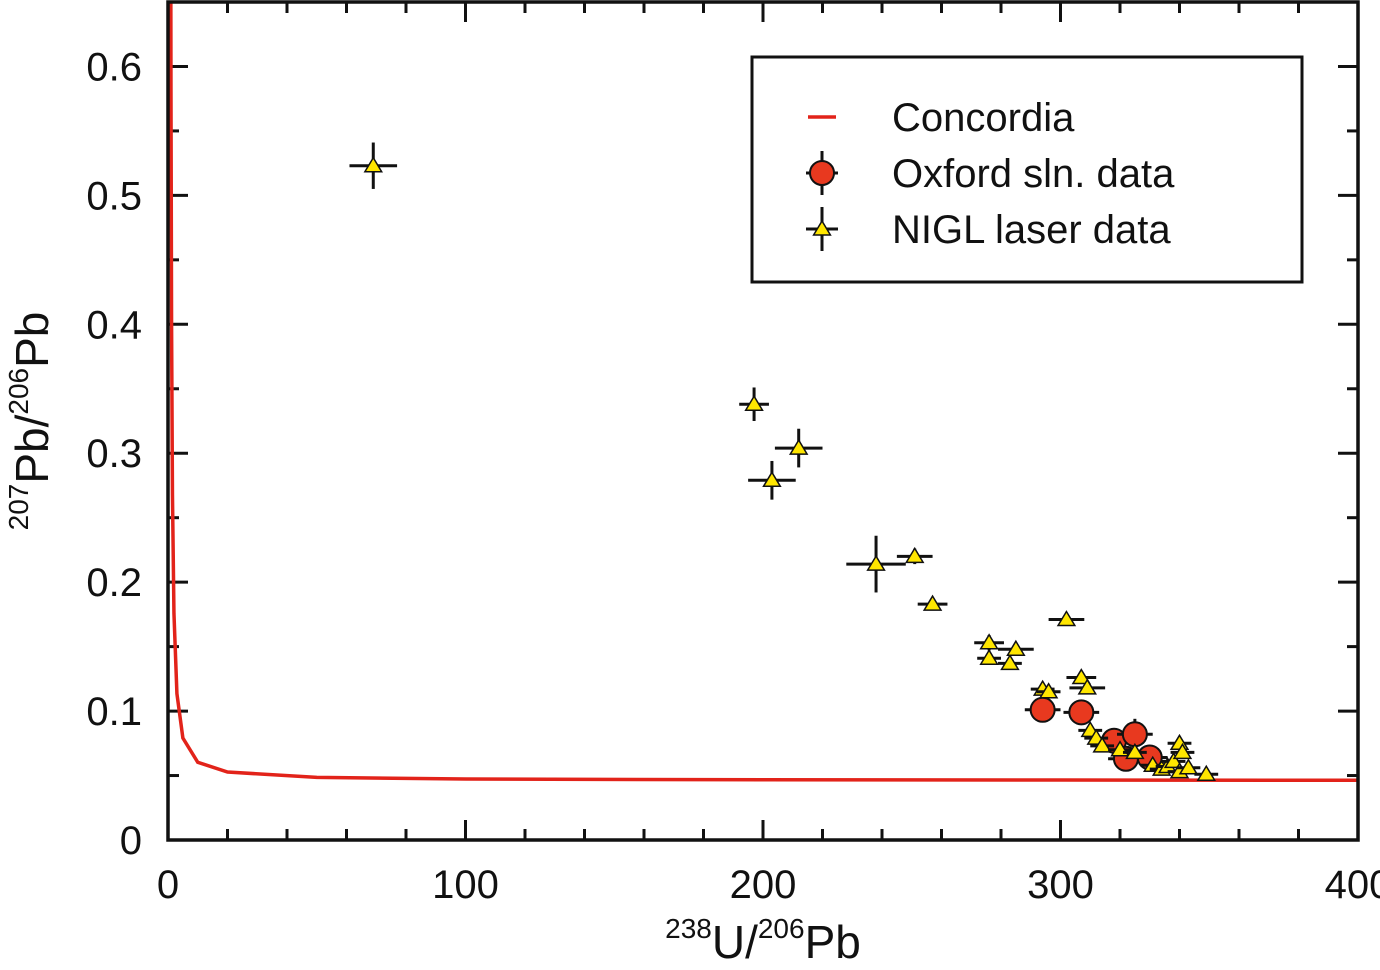 The image size is (1380, 970). I want to click on y-axis-label-sup: 207, so click(18, 507).